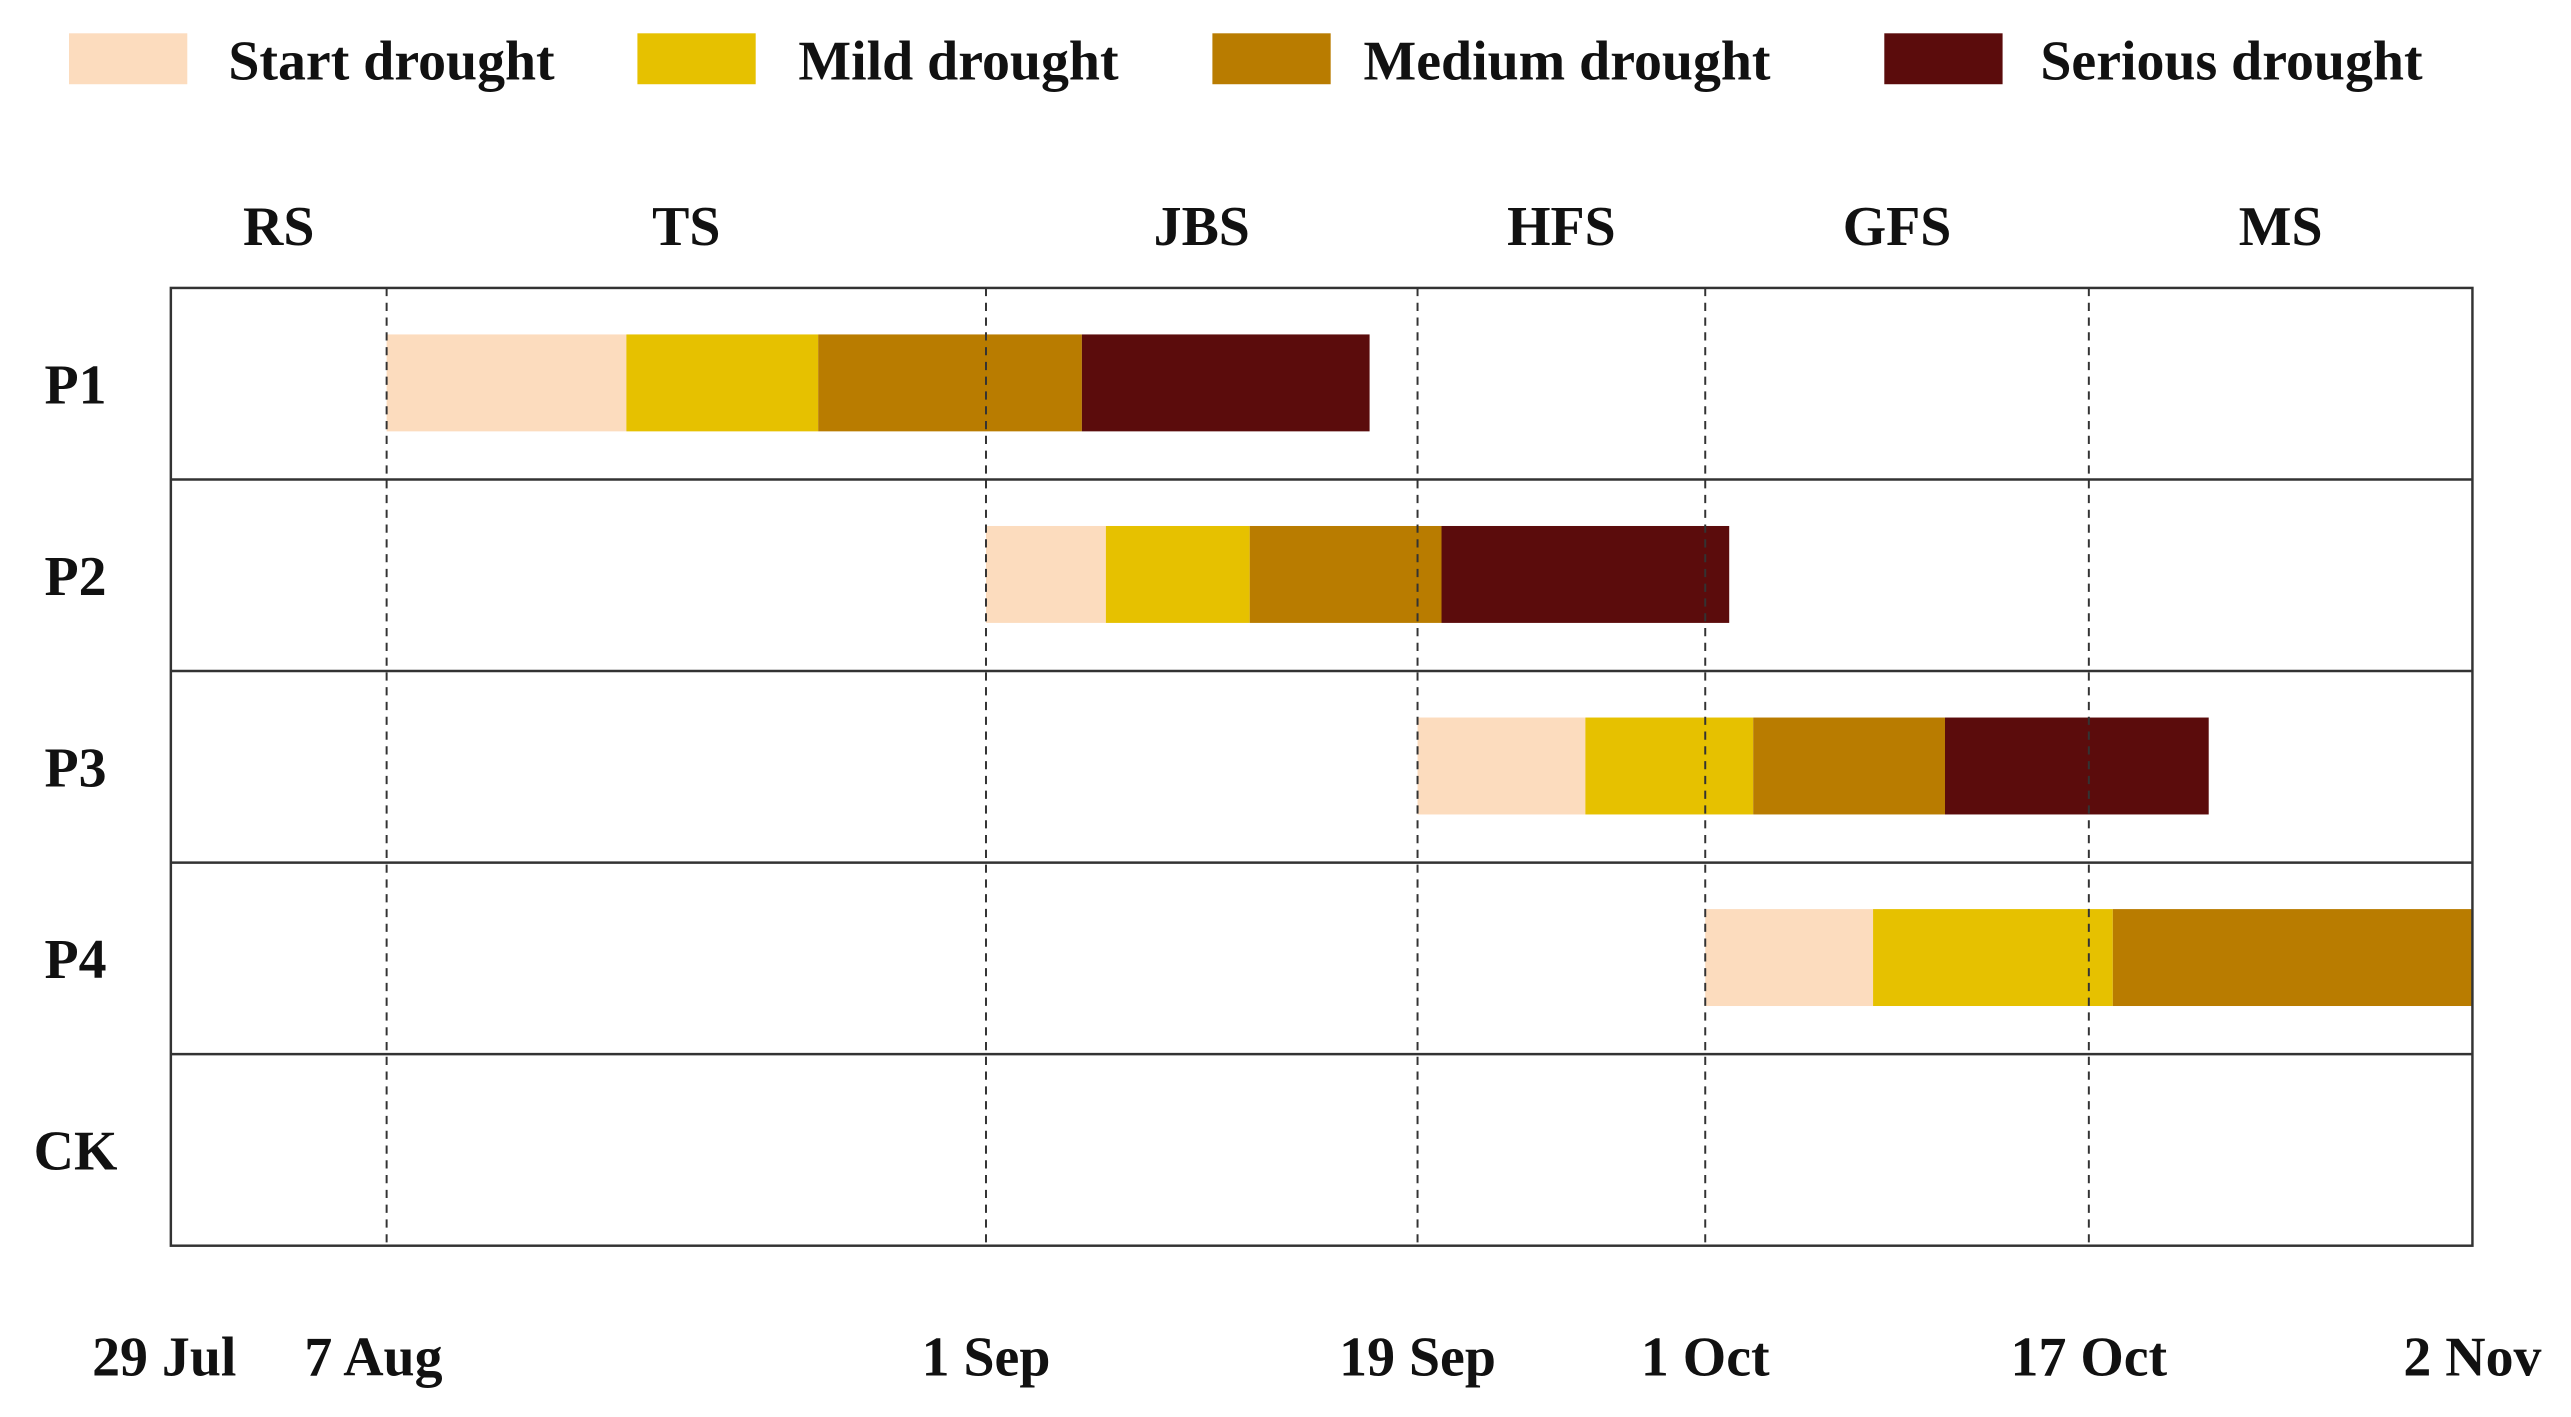 This screenshot has width=2571, height=1417. I want to click on date-tick-label: 1 Sep, so click(986, 1357).